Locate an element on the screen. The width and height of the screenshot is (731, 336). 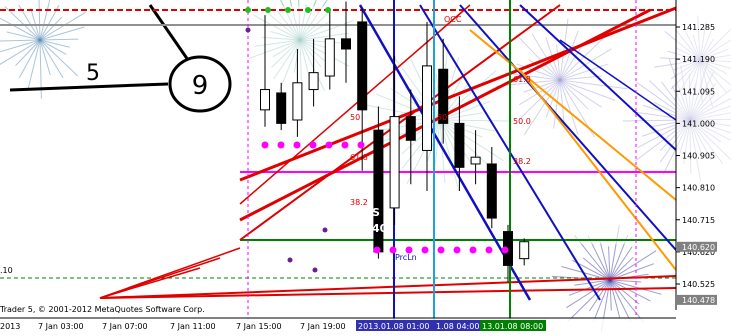
time-highlight-label: 2013.01.08 01:00 is located at coordinates (393, 326).